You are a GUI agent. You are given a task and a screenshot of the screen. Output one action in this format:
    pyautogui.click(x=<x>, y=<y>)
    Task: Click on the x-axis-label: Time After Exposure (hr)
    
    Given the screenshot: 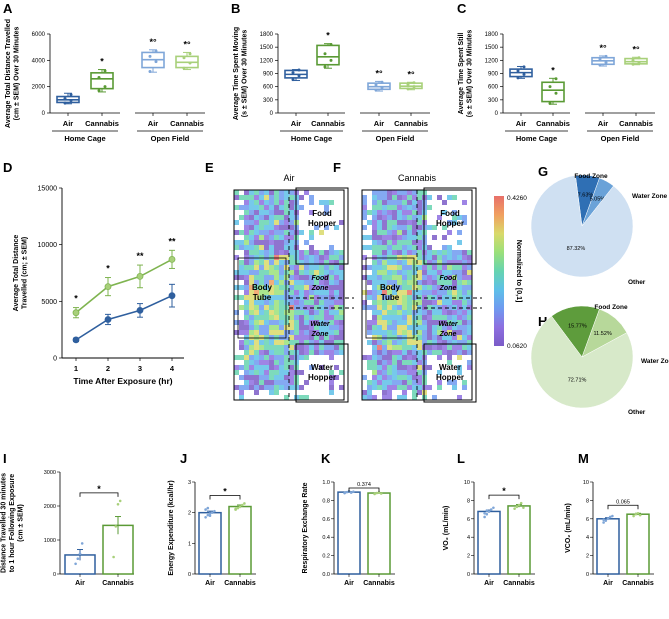 What is the action you would take?
    pyautogui.click(x=122, y=381)
    